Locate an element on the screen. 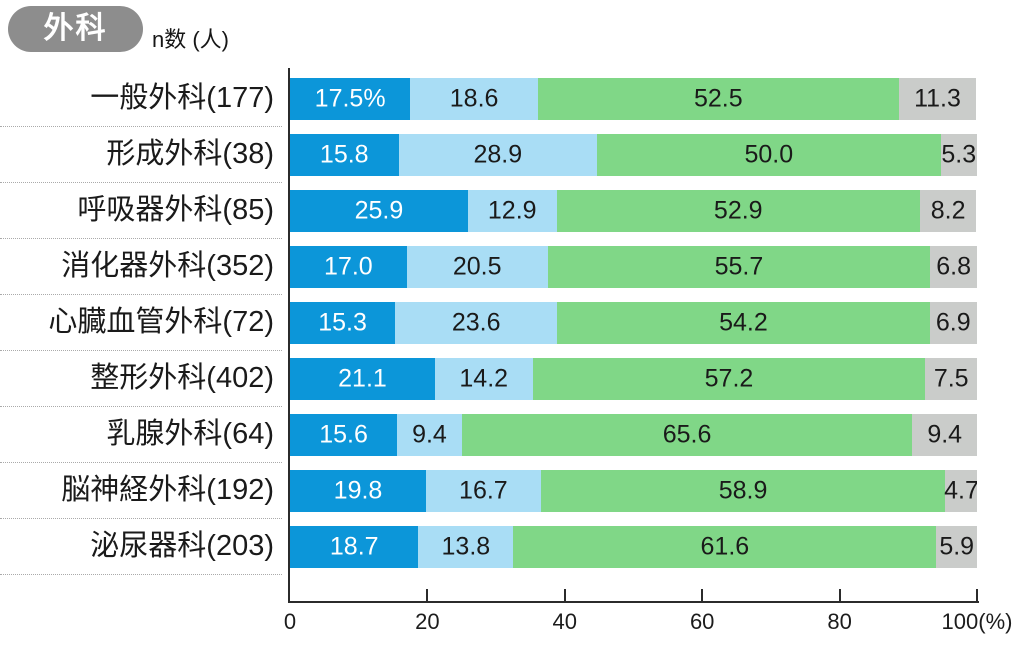 This screenshot has width=1029, height=654. segment-value-label: 17.0 is located at coordinates (348, 266).